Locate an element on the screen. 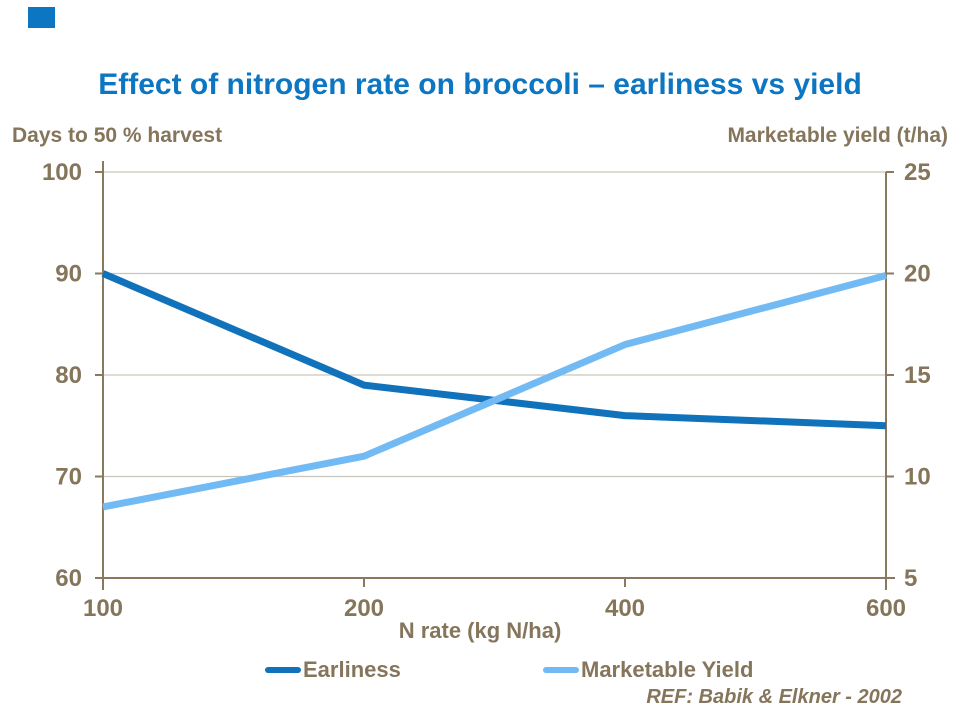  x-axis-tick-label: 400 is located at coordinates (625, 608).